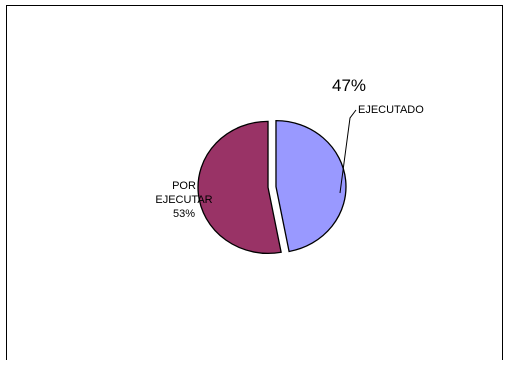  I want to click on slice-percent-ejecutado: 47%, so click(349, 85).